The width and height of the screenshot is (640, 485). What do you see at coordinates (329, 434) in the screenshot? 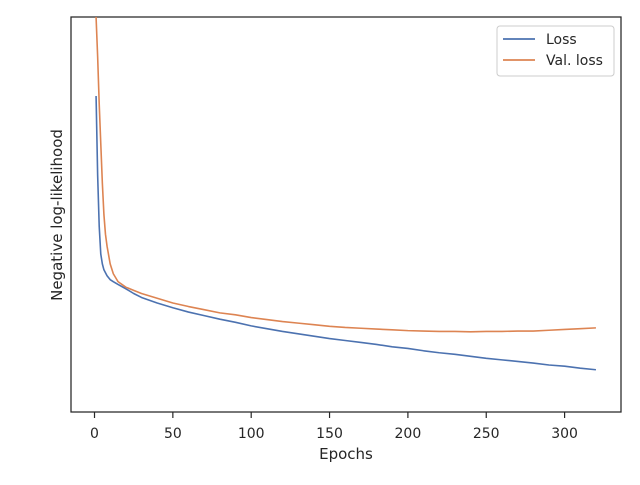
I see `x-tick-label: 150` at bounding box center [329, 434].